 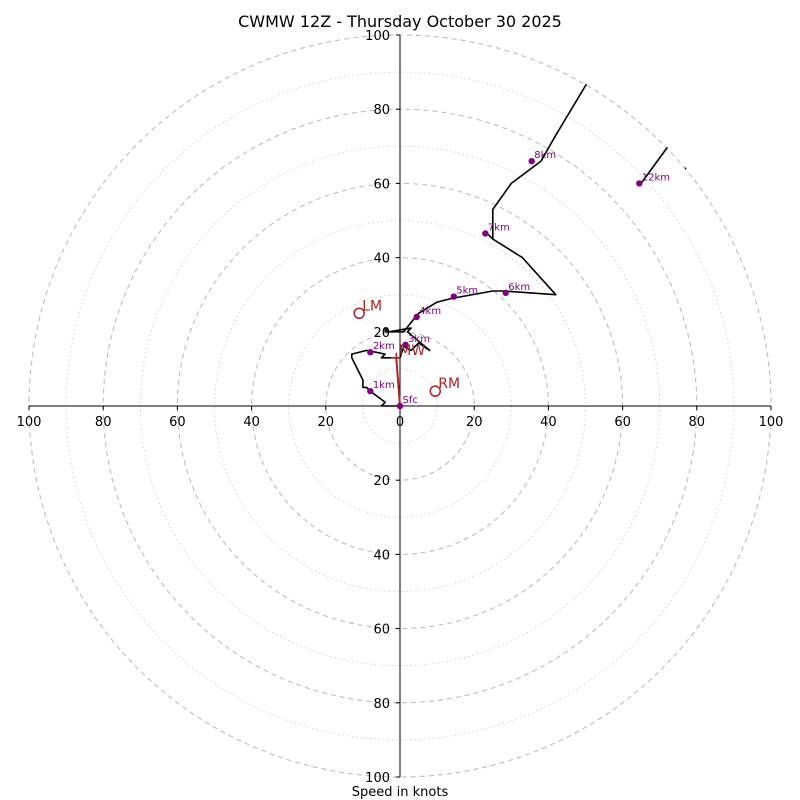 I want to click on height-marker-4km, so click(x=416, y=317).